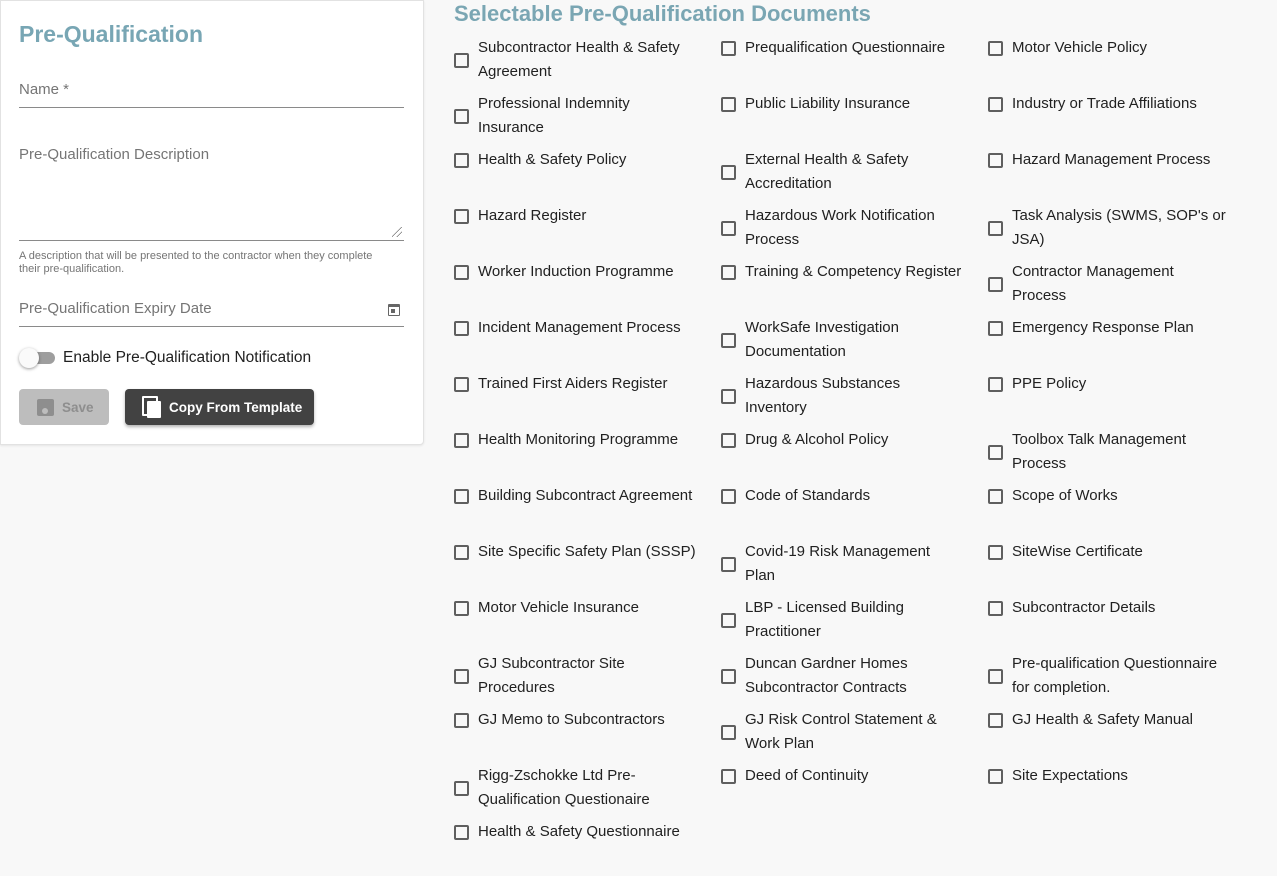  What do you see at coordinates (1121, 608) in the screenshot?
I see `document-option: Subcontractor Details` at bounding box center [1121, 608].